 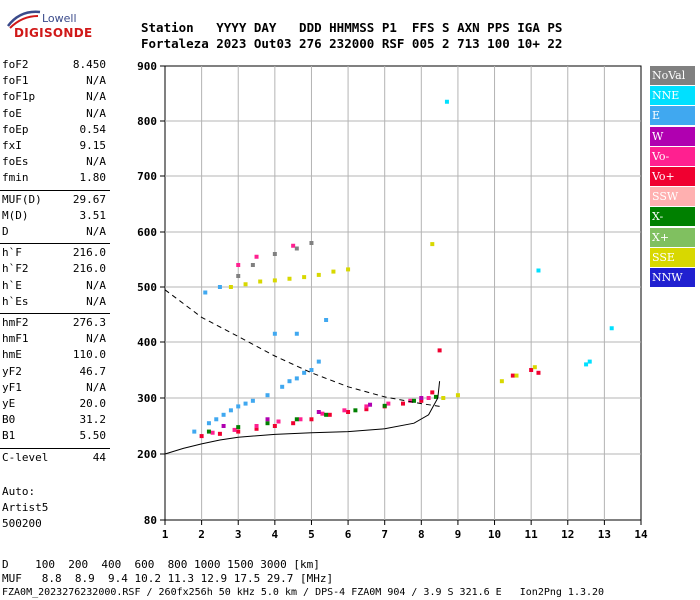 I want to click on legend-item: X-, so click(x=672, y=217).